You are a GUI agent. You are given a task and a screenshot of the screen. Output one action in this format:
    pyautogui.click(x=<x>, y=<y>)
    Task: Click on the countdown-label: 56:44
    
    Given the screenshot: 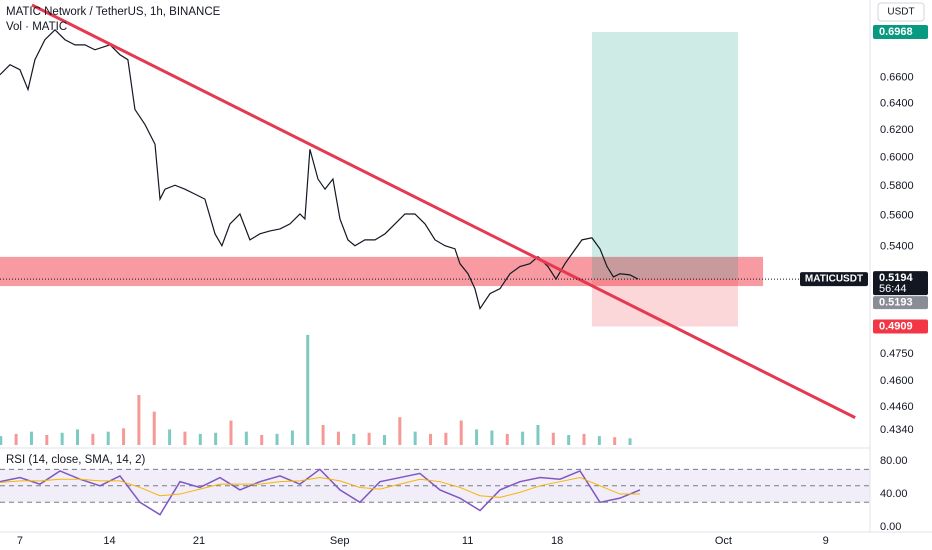 What is the action you would take?
    pyautogui.click(x=893, y=289)
    